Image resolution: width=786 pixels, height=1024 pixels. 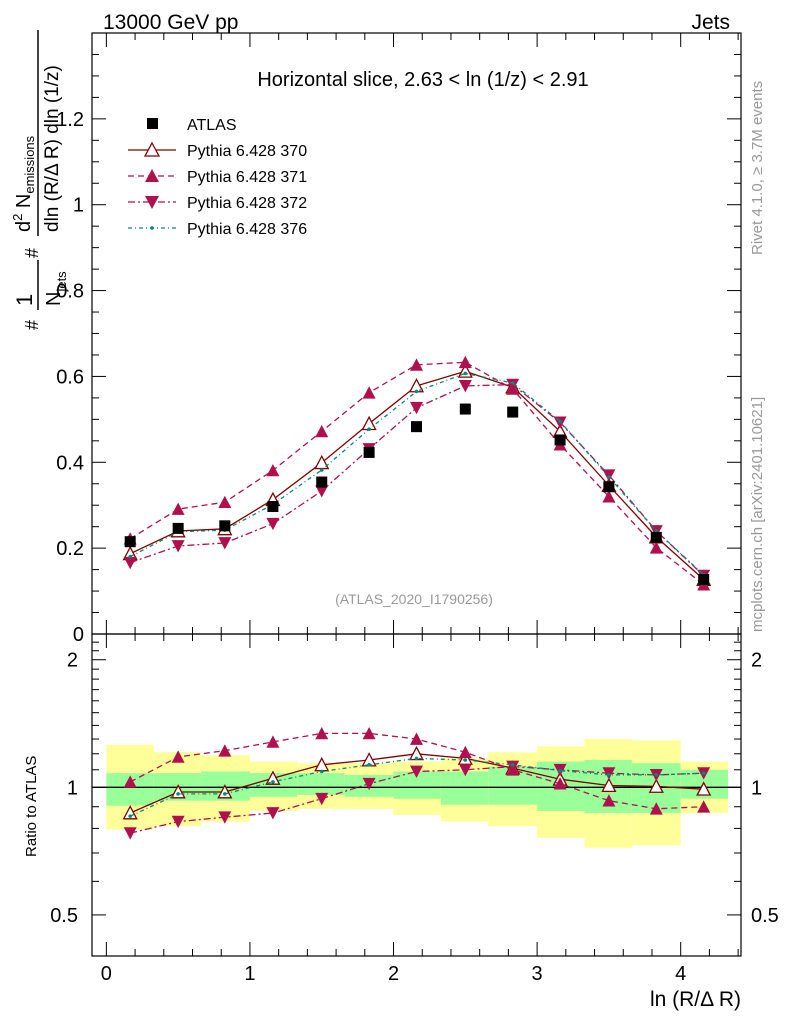 I want to click on ratio-series-layer, so click(x=417, y=783).